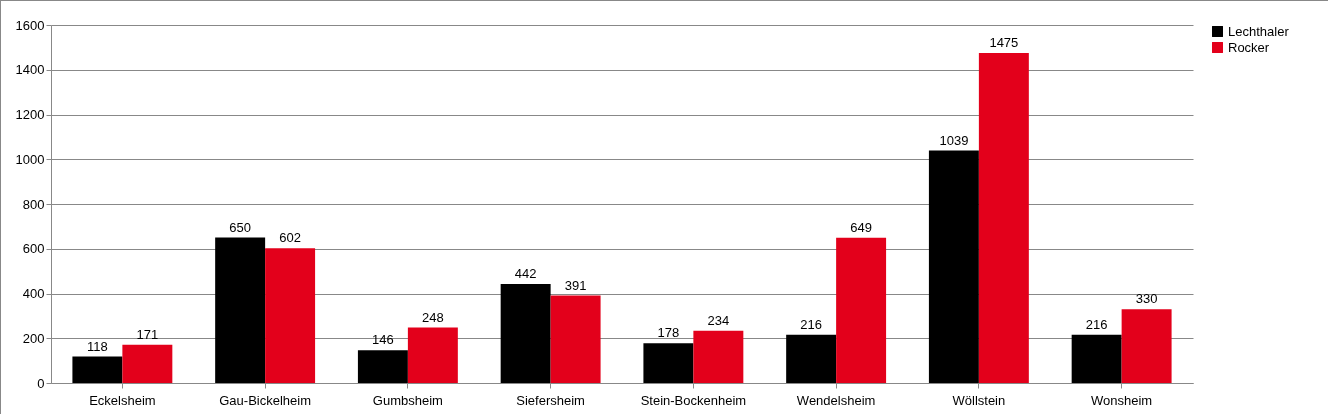 The image size is (1330, 416). Describe the element at coordinates (1259, 31) in the screenshot. I see `legend-label: Lechthaler` at that location.